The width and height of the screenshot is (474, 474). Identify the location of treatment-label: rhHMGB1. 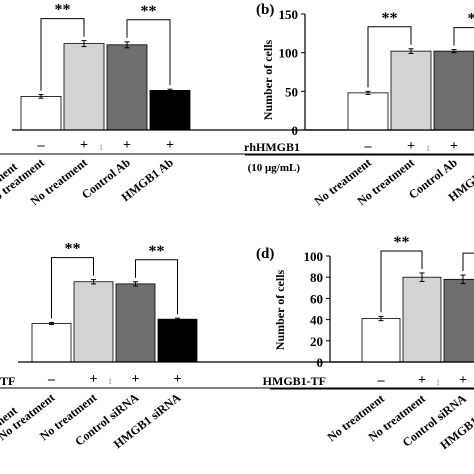
(272, 147).